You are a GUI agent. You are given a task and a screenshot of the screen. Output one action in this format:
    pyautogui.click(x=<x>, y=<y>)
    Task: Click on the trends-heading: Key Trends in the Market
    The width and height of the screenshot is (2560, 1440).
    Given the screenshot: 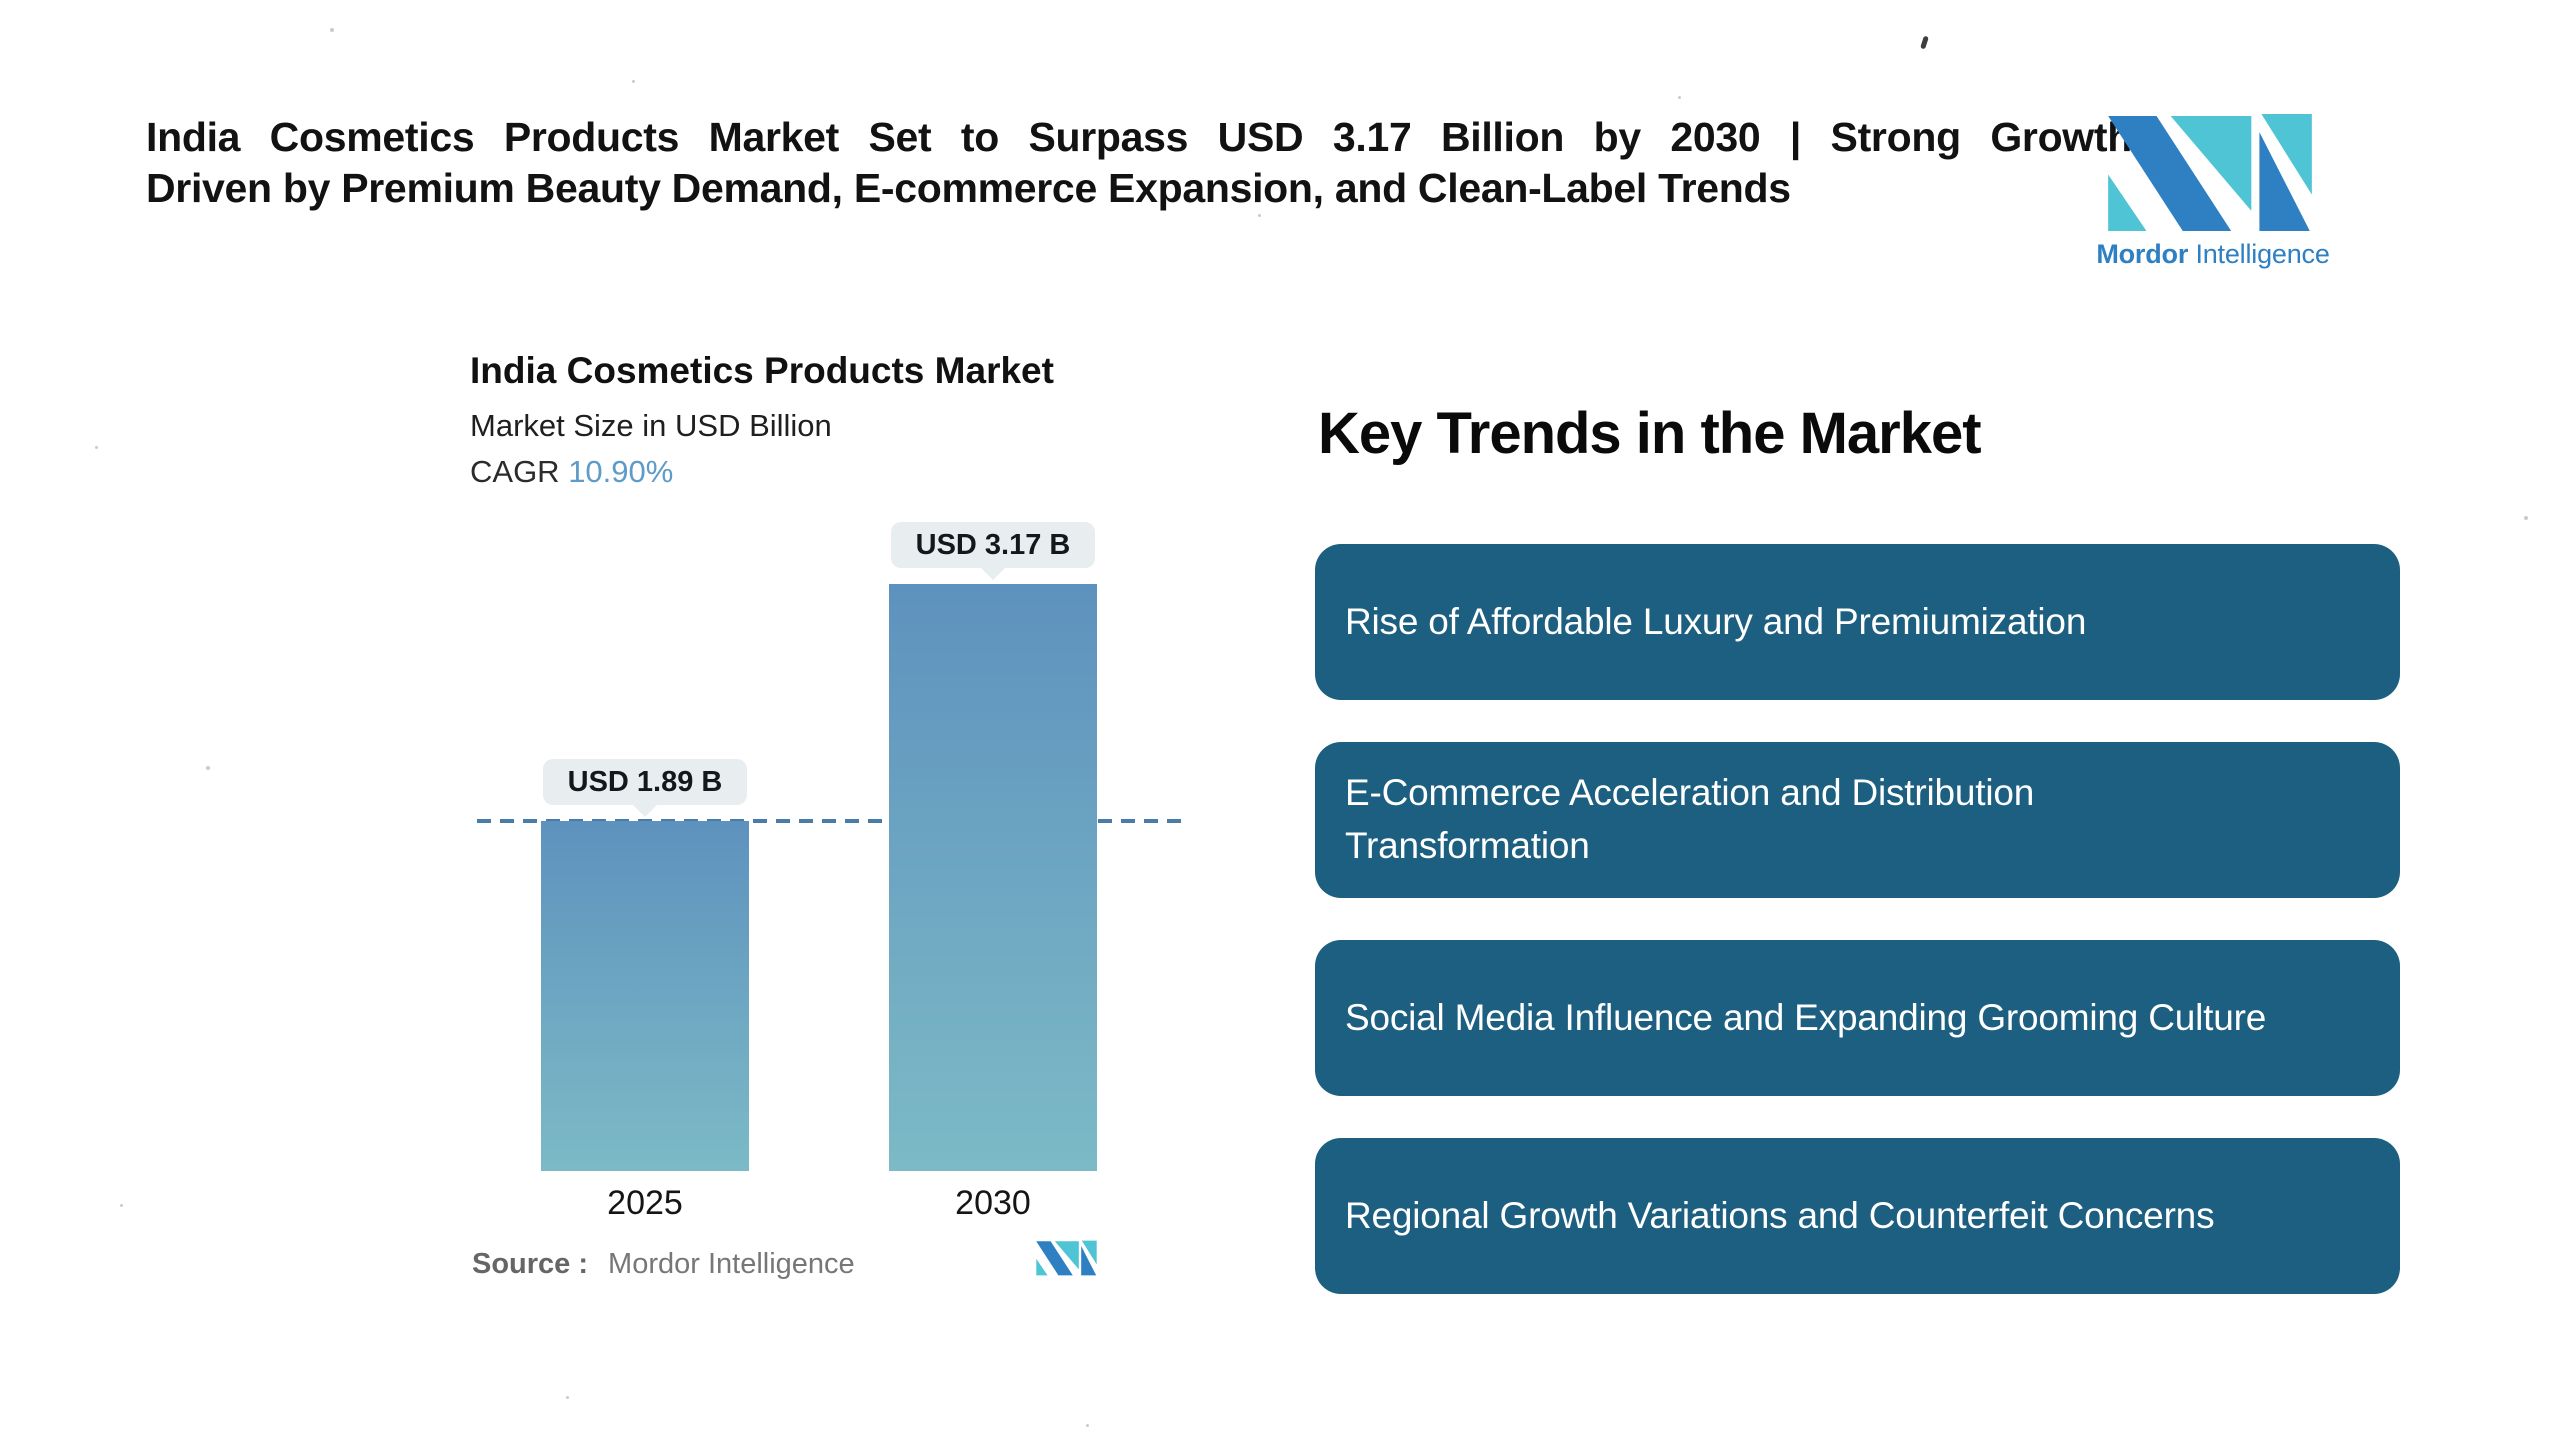 What is the action you would take?
    pyautogui.click(x=1650, y=433)
    